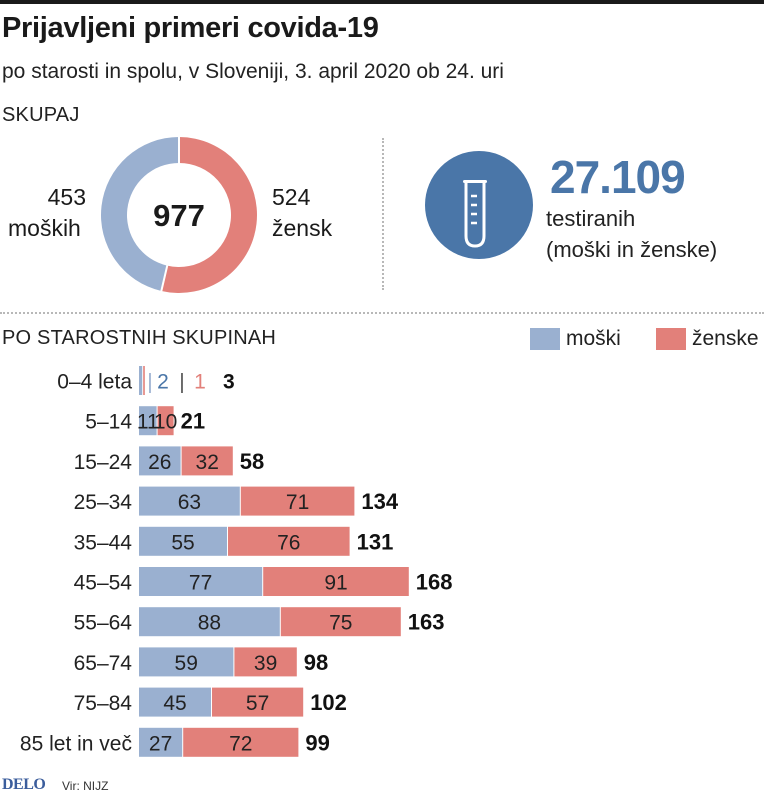  What do you see at coordinates (229, 382) in the screenshot?
I see `bar-total: 3` at bounding box center [229, 382].